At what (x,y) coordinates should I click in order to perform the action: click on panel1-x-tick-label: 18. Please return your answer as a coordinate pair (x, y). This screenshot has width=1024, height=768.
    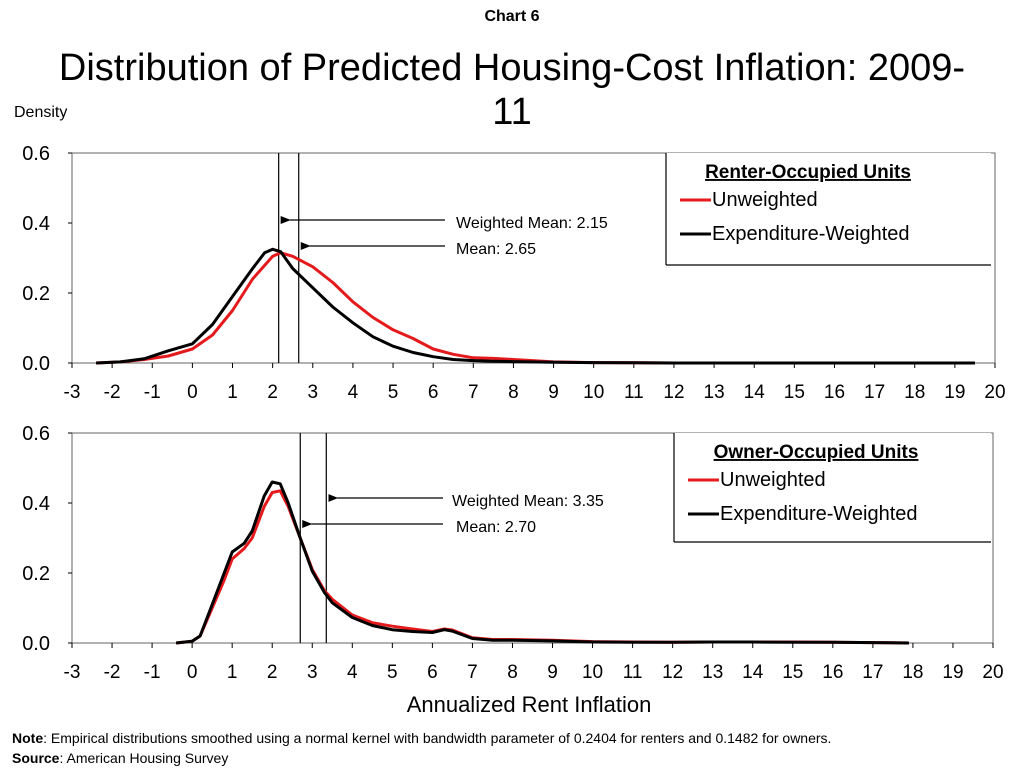
    Looking at the image, I should click on (914, 392).